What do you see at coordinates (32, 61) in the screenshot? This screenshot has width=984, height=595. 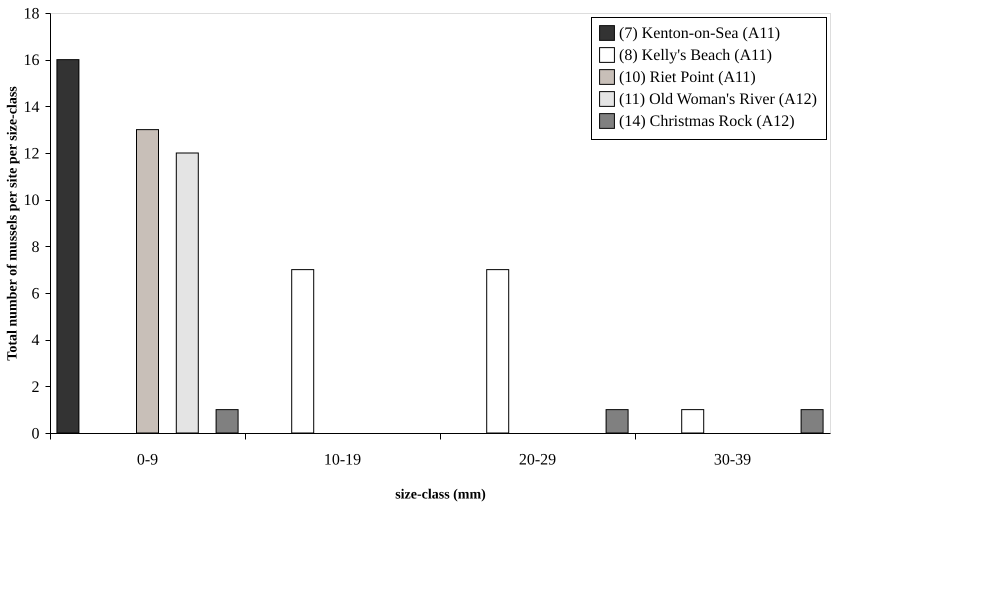 I see `y-tick-label: 16` at bounding box center [32, 61].